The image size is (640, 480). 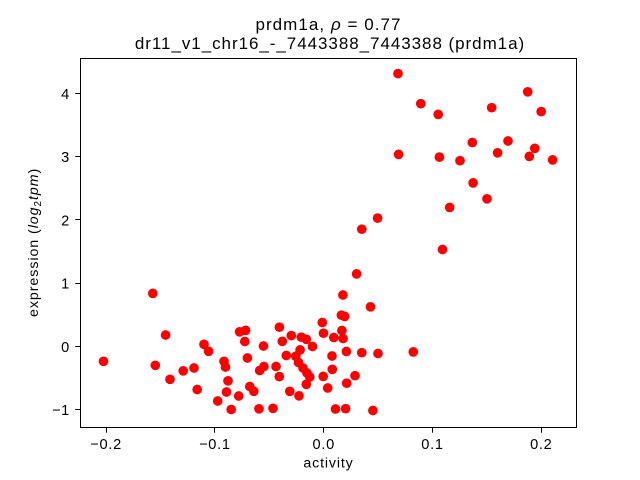 What do you see at coordinates (106, 445) in the screenshot?
I see `svg-text: −0.2` at bounding box center [106, 445].